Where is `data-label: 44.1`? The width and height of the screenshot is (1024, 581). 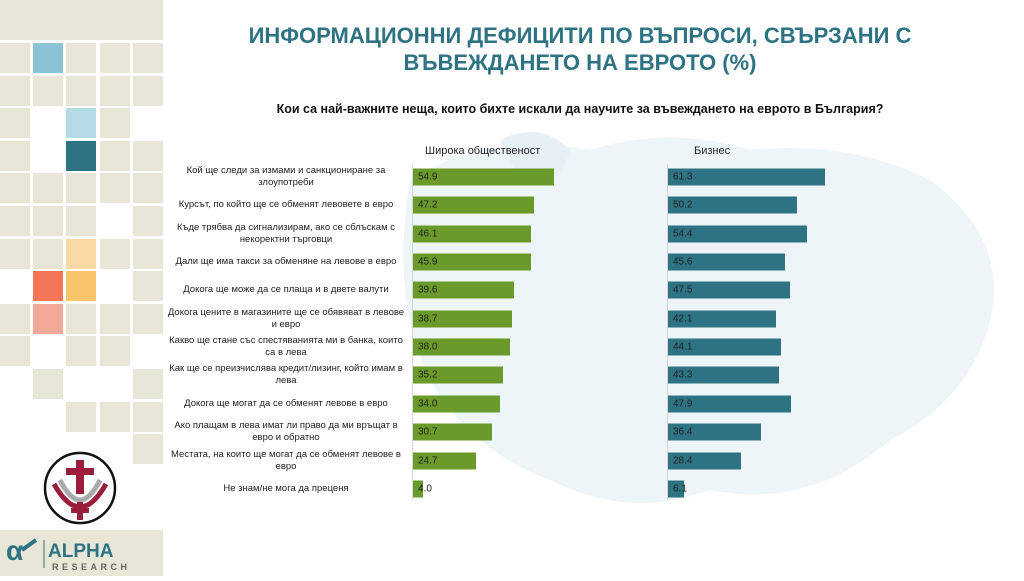 data-label: 44.1 is located at coordinates (683, 347).